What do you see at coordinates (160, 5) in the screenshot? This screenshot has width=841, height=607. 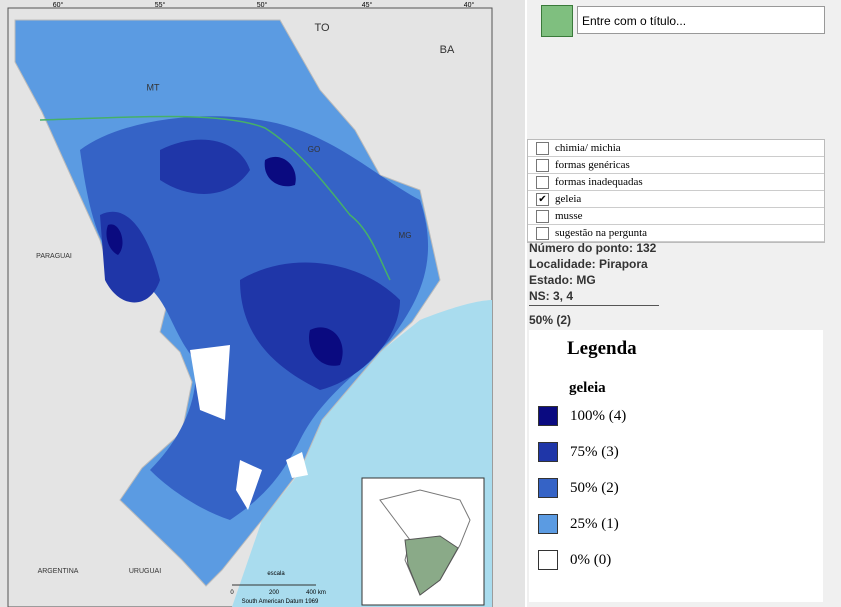 I see `longitude-label: 55°` at bounding box center [160, 5].